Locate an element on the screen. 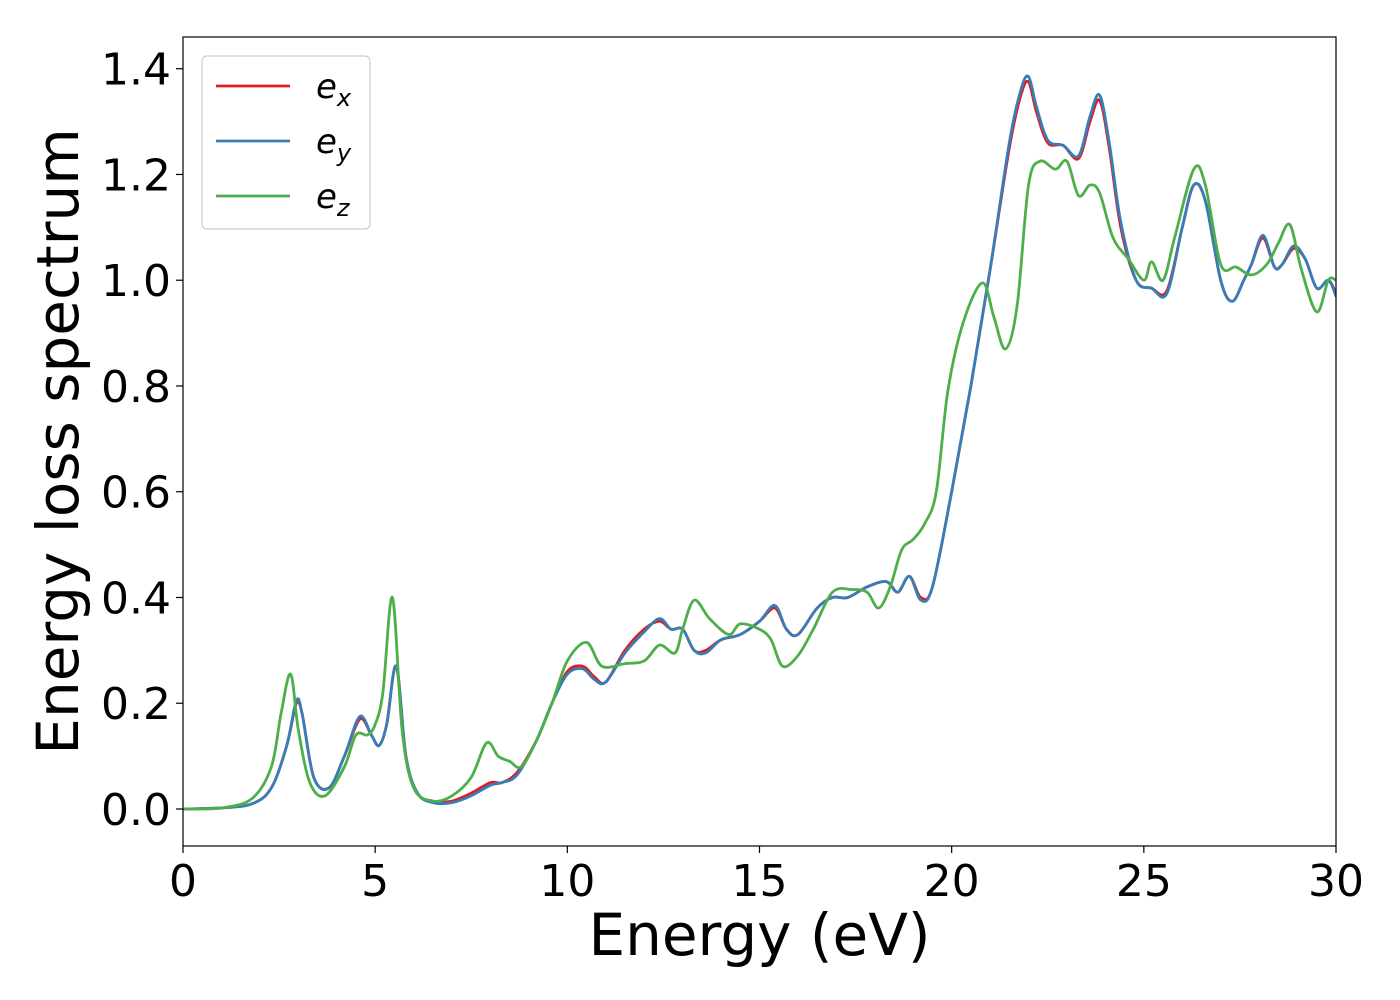 The height and width of the screenshot is (1000, 1400). x-axis-ticks: 0 5 10 15 20 25 30 is located at coordinates (766, 876).